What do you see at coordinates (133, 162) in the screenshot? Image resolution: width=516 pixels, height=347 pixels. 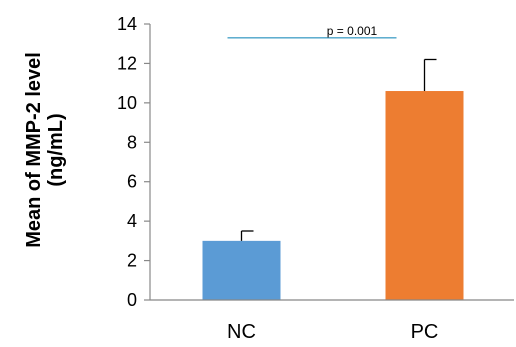 I see `y-axis-ticks: 0 2 4 6 8 10 12 14` at bounding box center [133, 162].